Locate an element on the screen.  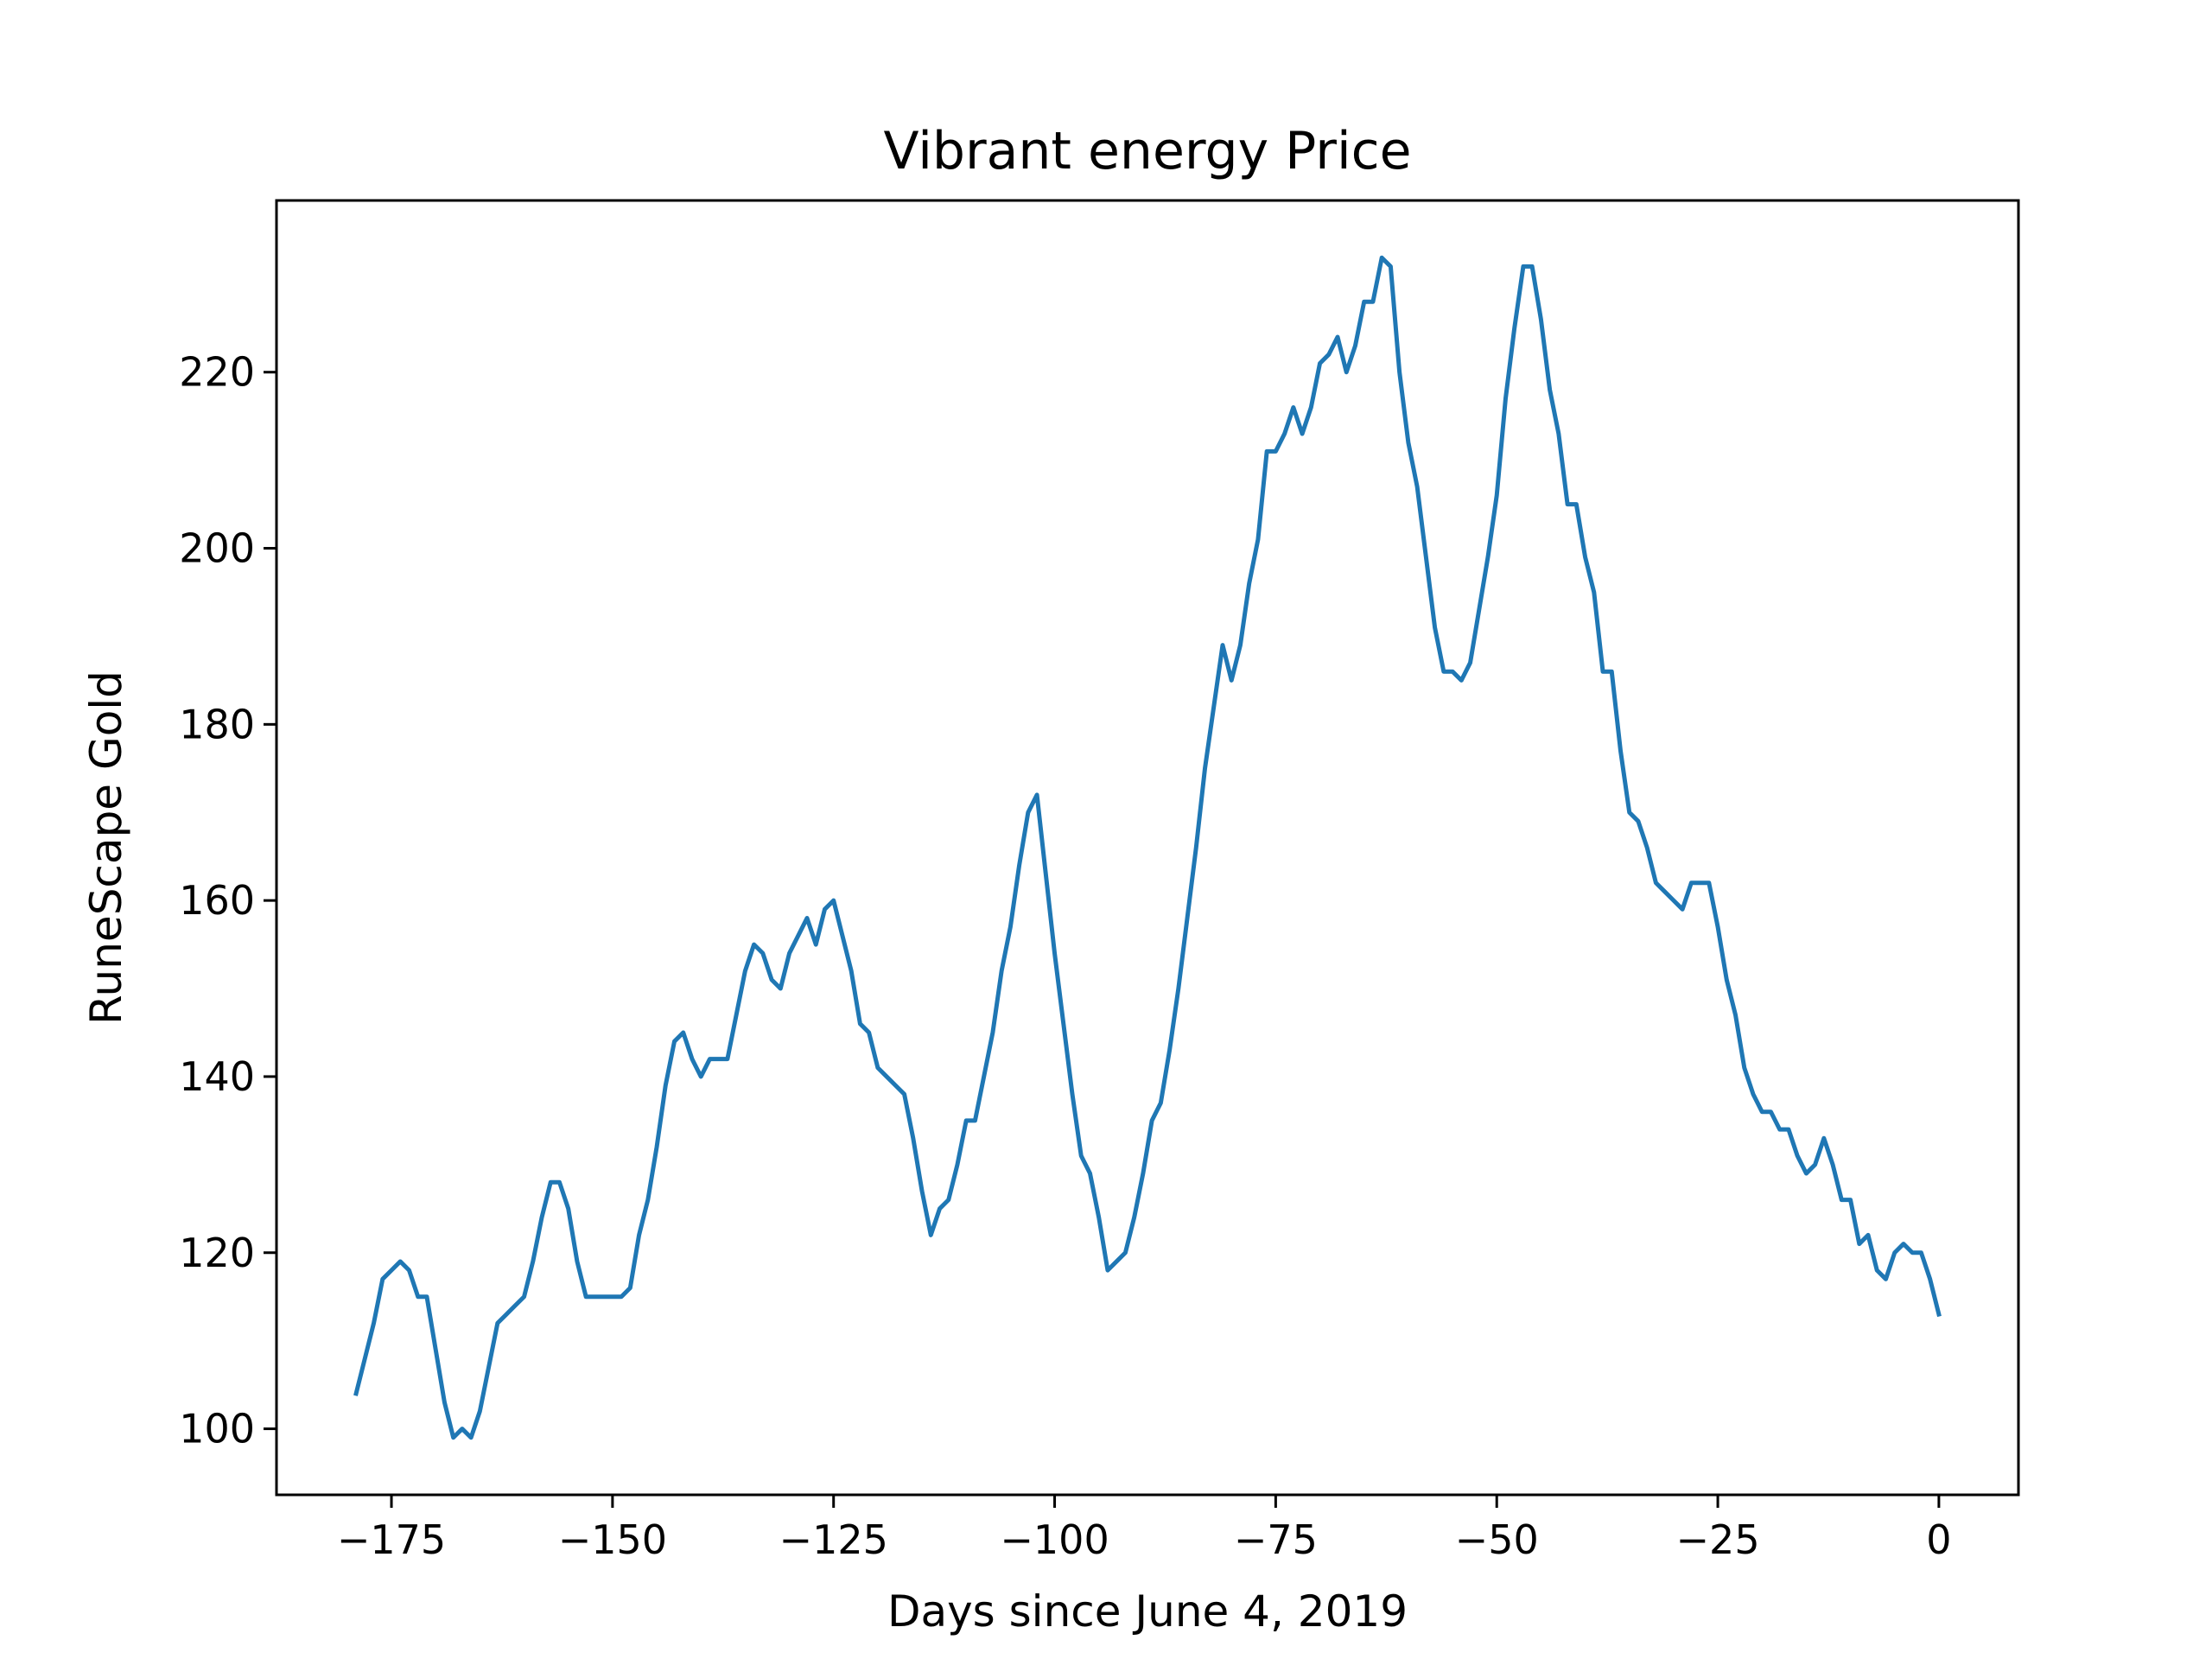
y-tick-label: 120 is located at coordinates (217, 1253).